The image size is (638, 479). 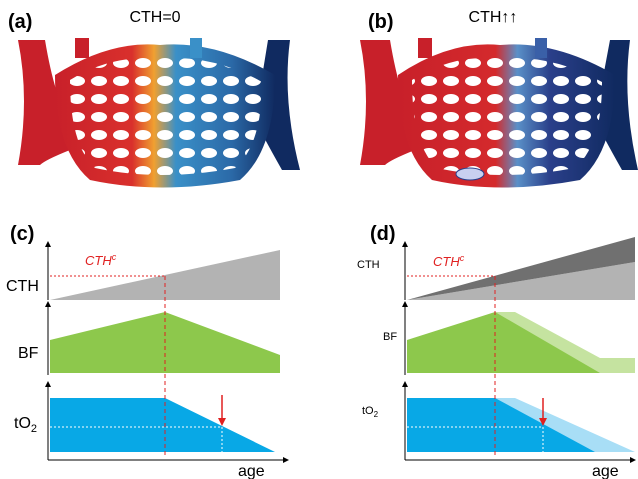 I want to click on panel-title: CTH=0, so click(x=154, y=17).